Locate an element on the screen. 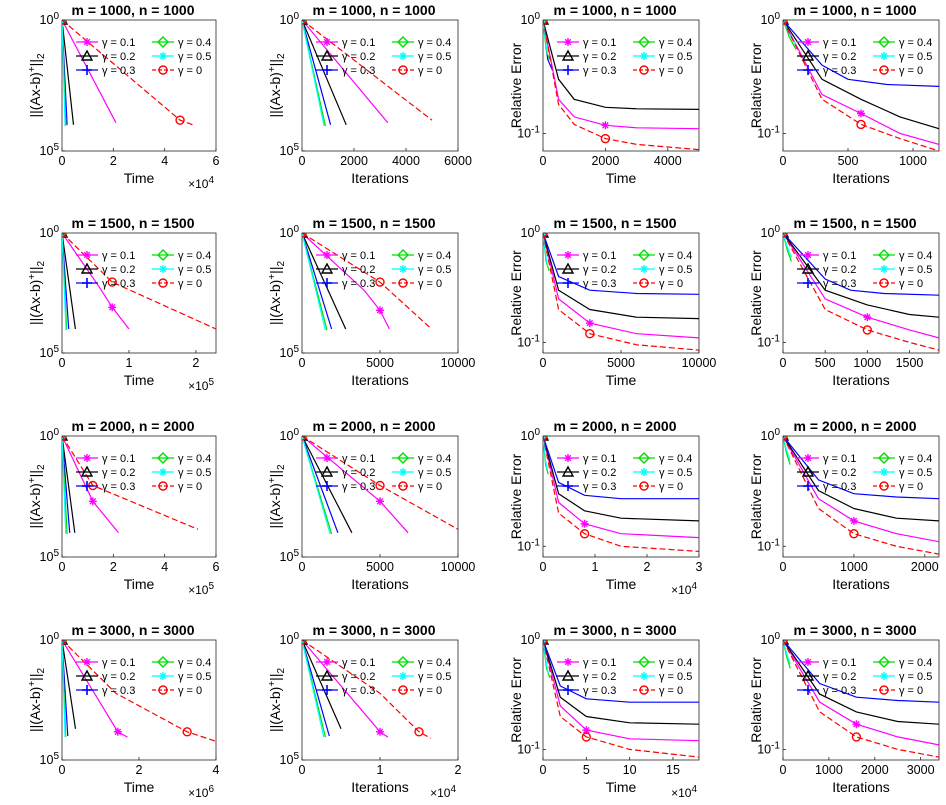  x-tick-label: 10 is located at coordinates (630, 770).